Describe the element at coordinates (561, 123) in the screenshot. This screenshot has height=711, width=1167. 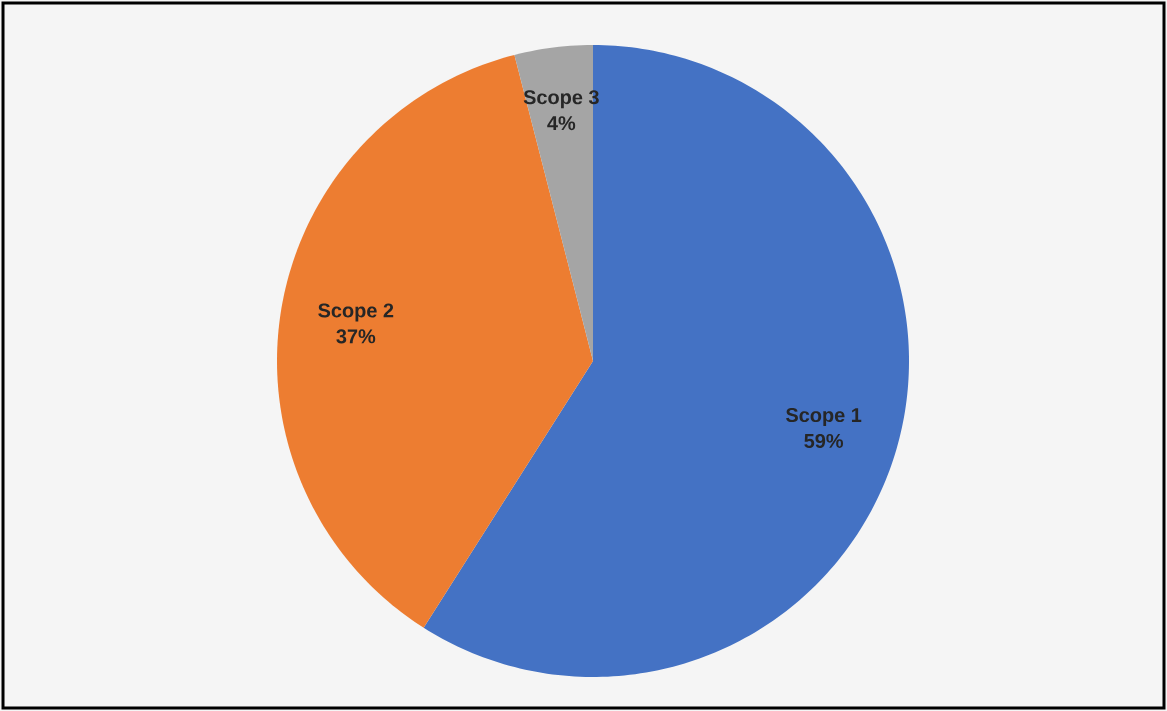
I see `data-label: 4%` at that location.